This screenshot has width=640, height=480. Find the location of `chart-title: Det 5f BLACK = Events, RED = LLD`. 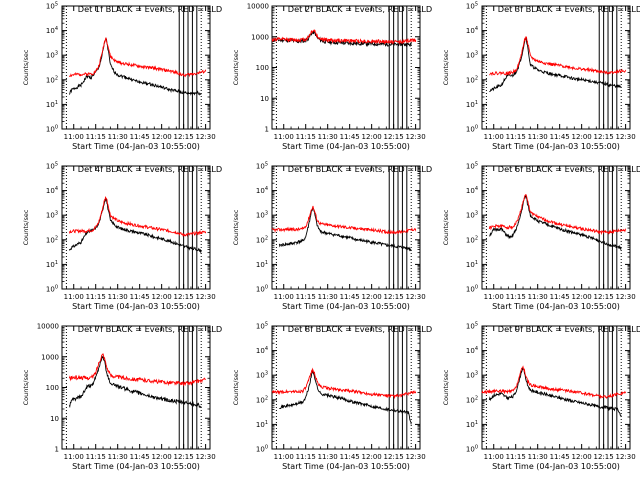

chart-title: Det 5f BLACK = Events, RED = LLD is located at coordinates (360, 169).